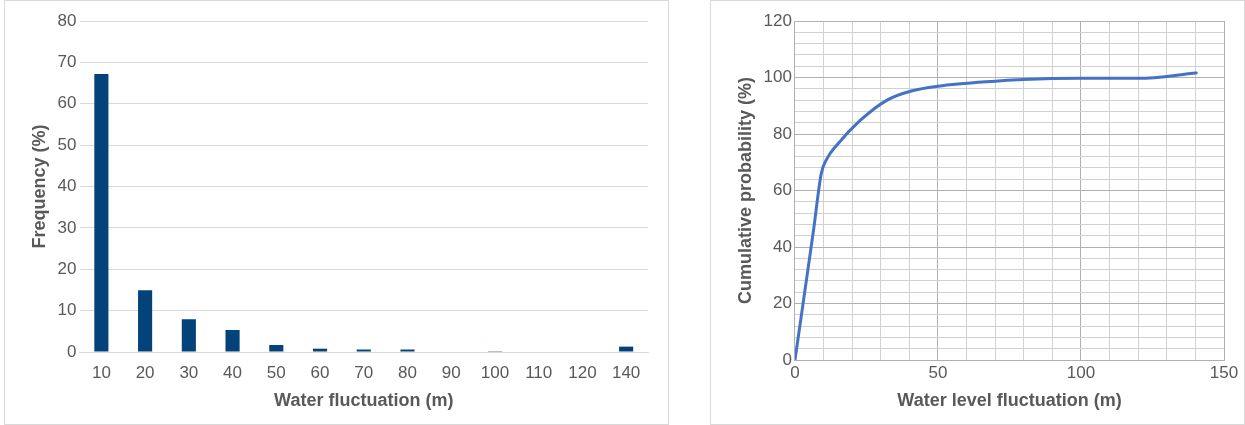 Image resolution: width=1245 pixels, height=425 pixels. Describe the element at coordinates (777, 20) in the screenshot. I see `y-tick-label: 120` at that location.